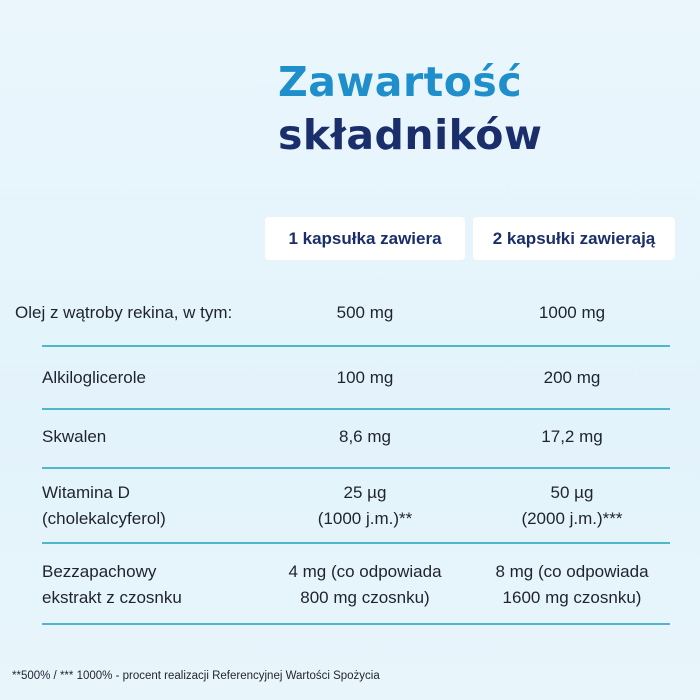 The image size is (700, 700). What do you see at coordinates (365, 506) in the screenshot?
I see `value-1-capsule: 25 µg (1000 j.m.)**` at bounding box center [365, 506].